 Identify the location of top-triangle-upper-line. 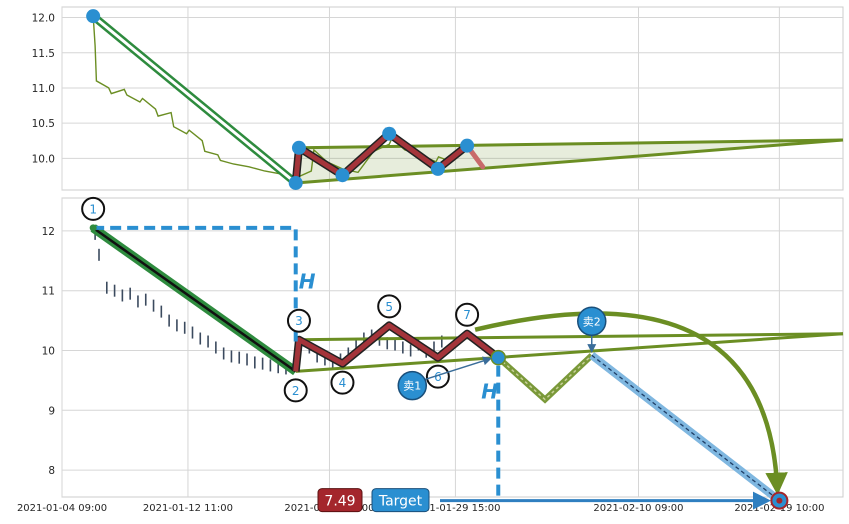
(571, 144).